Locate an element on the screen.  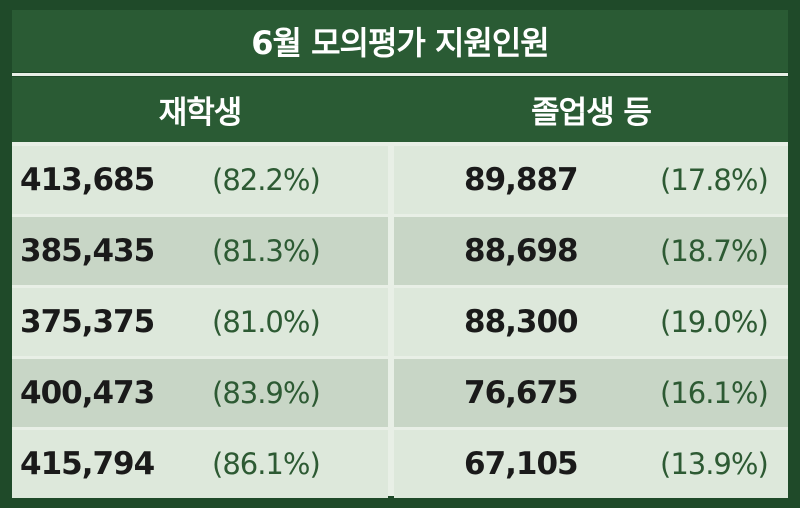
students-percent: (81.0%) is located at coordinates (266, 322).